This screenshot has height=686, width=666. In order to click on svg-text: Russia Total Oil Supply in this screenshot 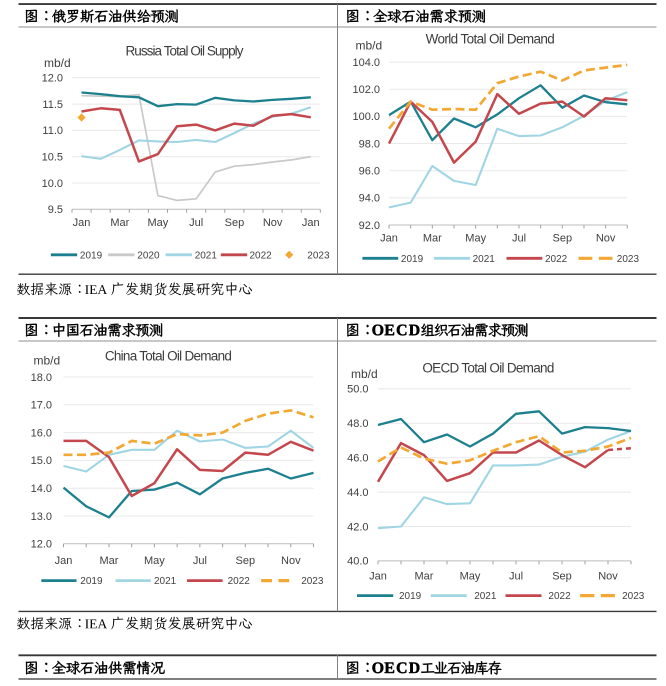, I will do `click(184, 50)`.